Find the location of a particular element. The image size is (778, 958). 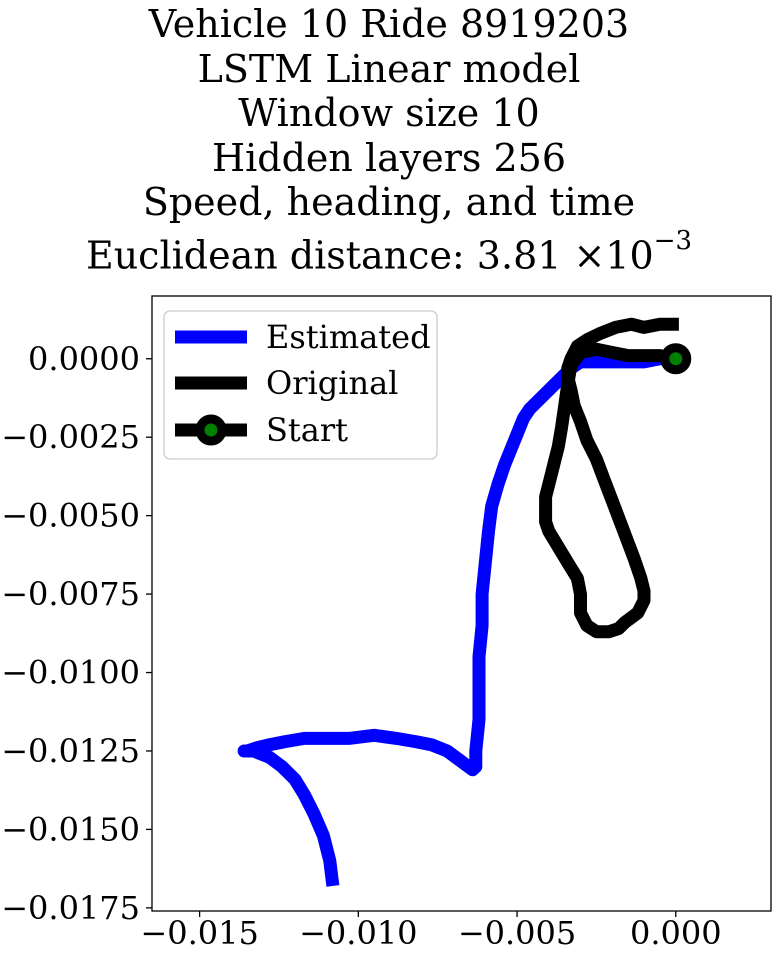

y-tick-label: −0.0025 is located at coordinates (70, 437).